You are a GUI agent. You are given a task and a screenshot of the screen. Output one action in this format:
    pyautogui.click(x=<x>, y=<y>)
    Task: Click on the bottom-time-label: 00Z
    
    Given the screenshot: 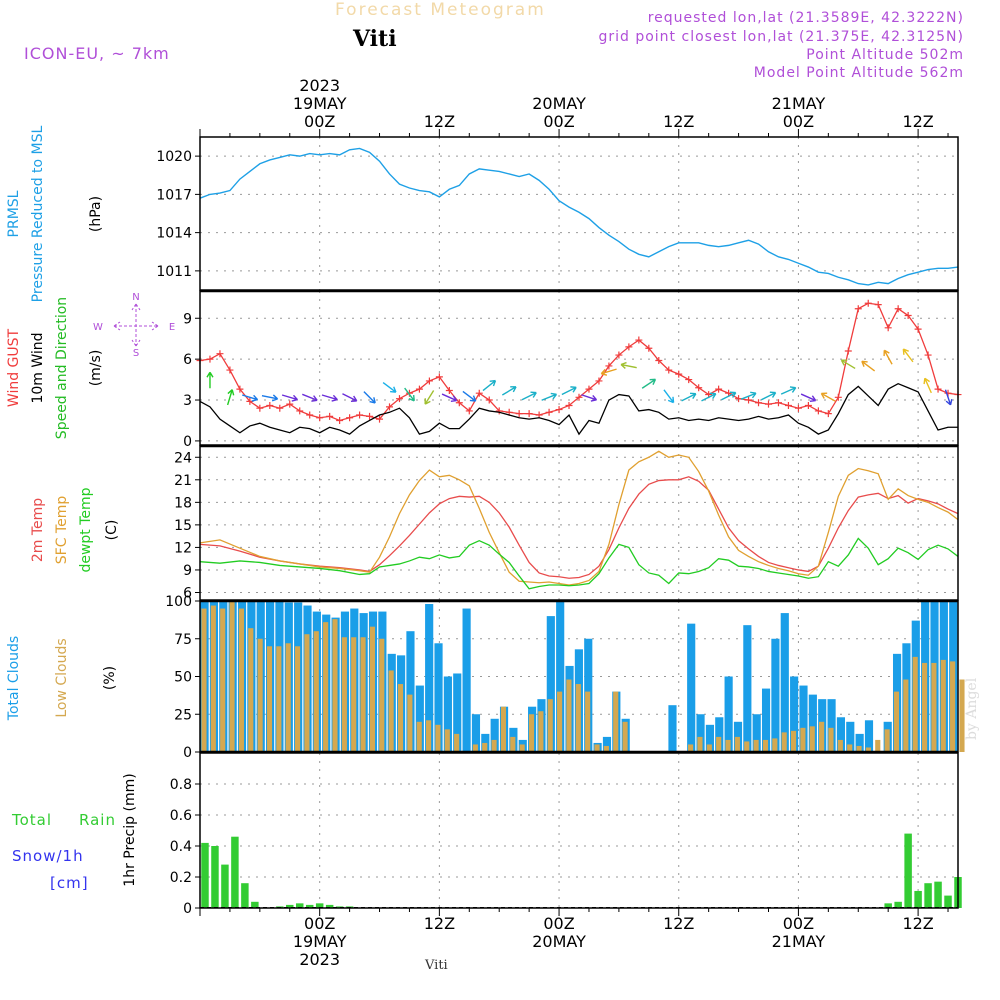 What is the action you would take?
    pyautogui.click(x=798, y=923)
    